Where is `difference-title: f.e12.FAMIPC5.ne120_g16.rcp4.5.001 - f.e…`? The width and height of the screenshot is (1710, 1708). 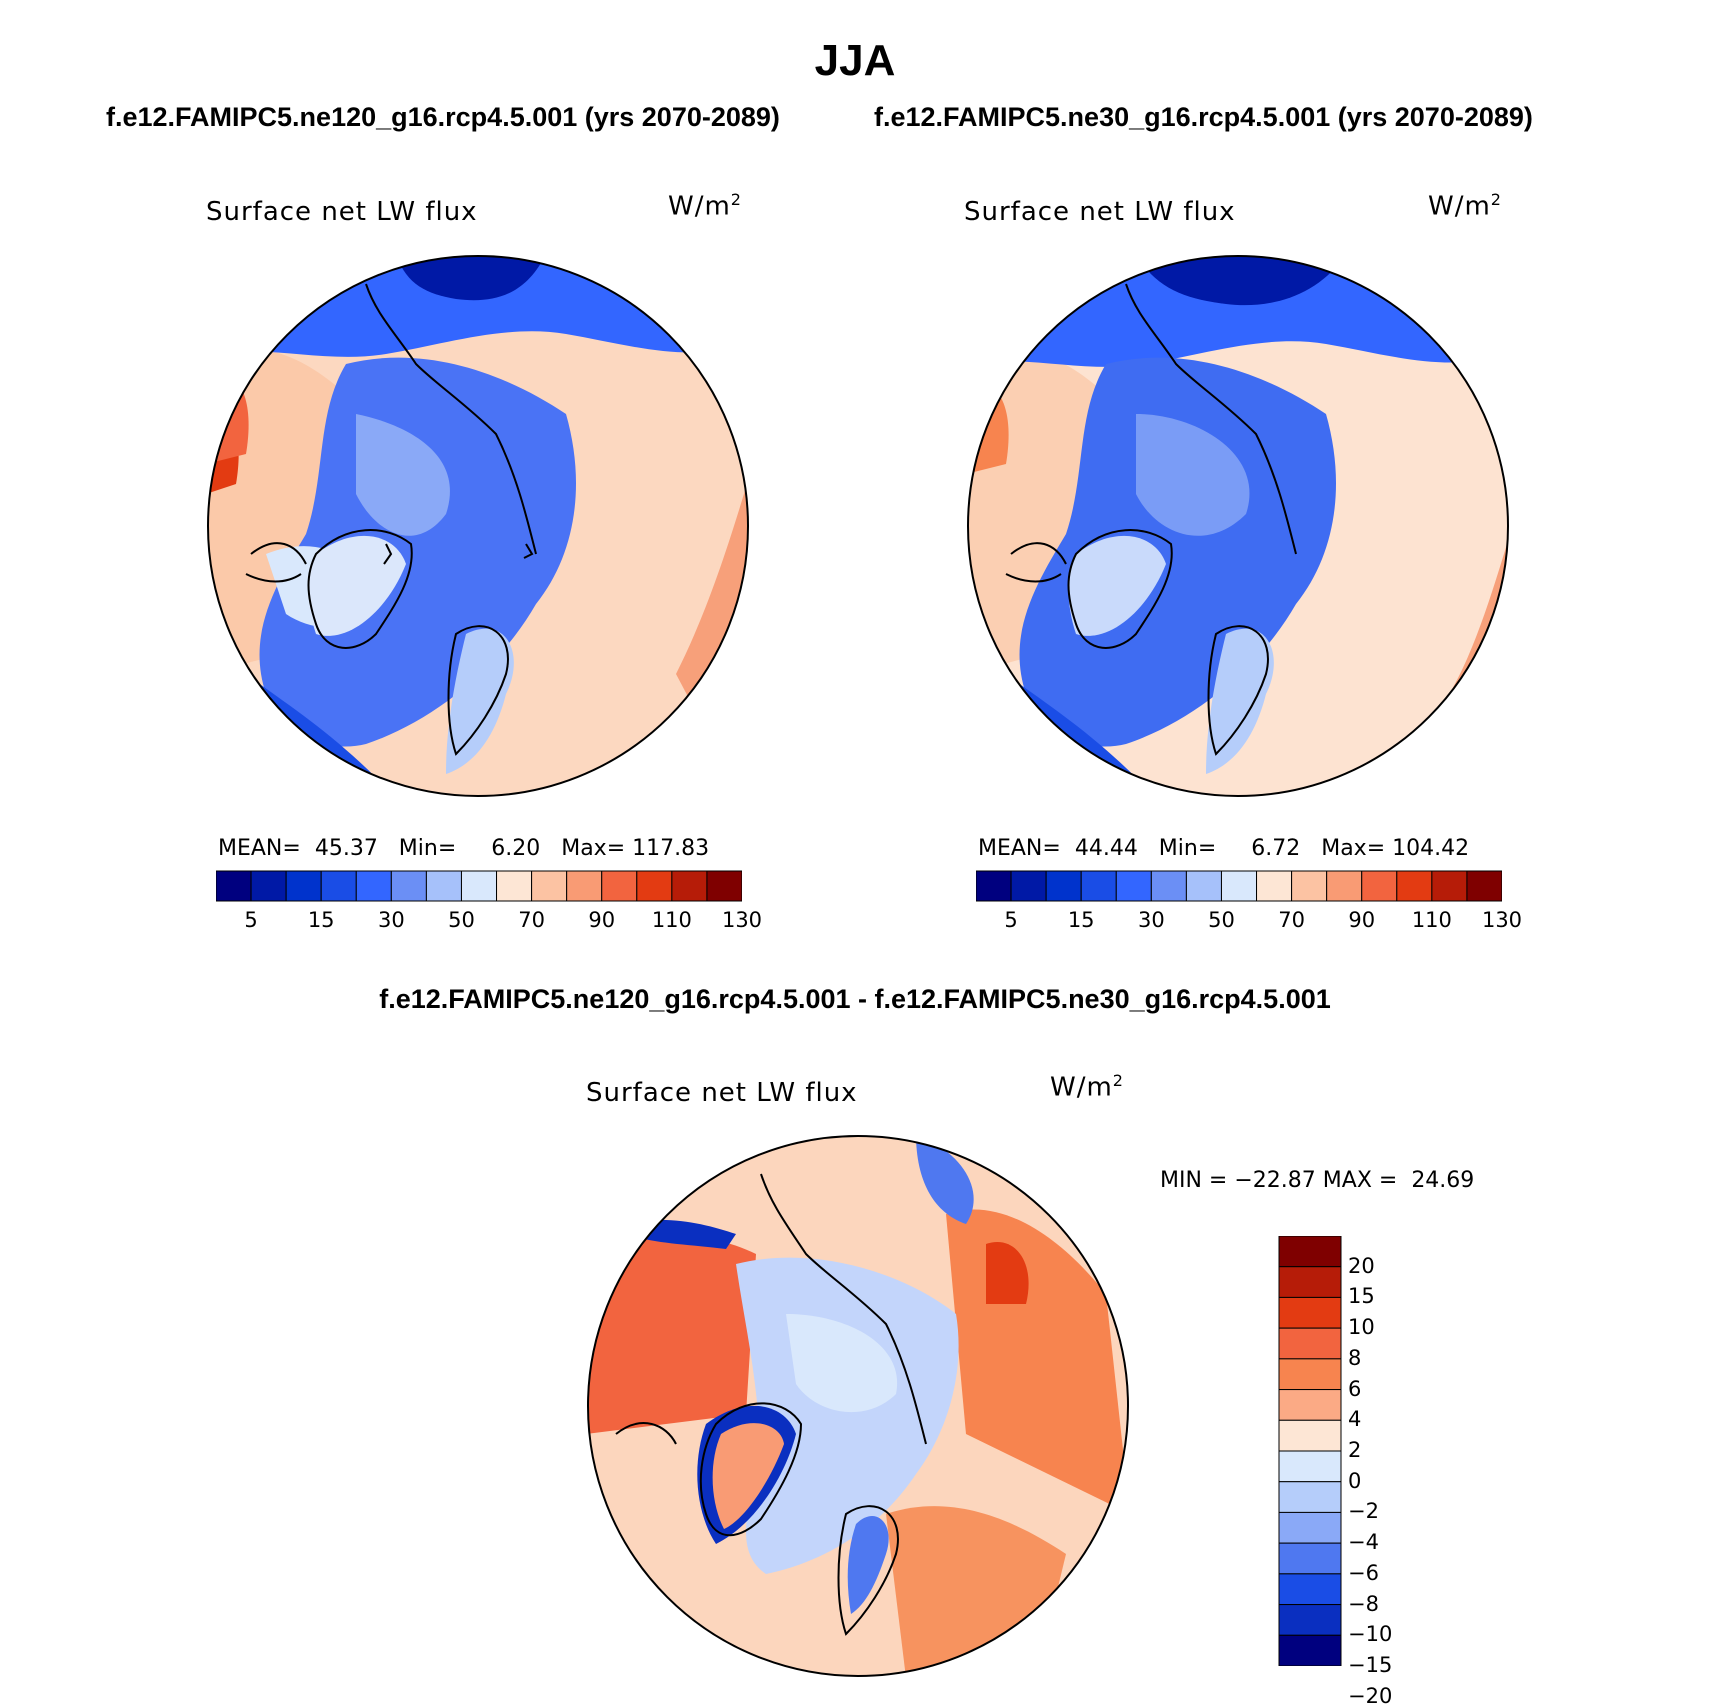
difference-title: f.e12.FAMIPC5.ne120_g16.rcp4.5.001 - f.e… is located at coordinates (855, 999).